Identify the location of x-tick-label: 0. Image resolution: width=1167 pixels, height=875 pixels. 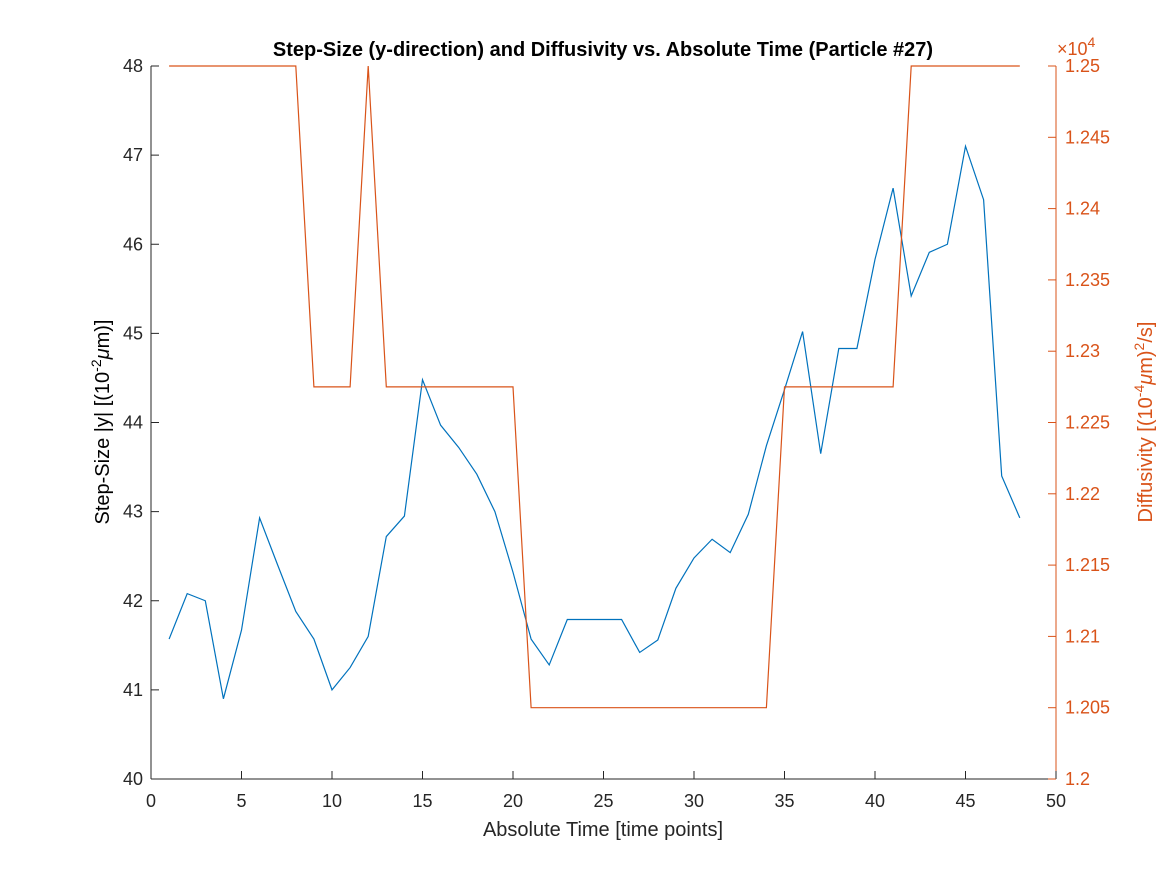
(151, 801).